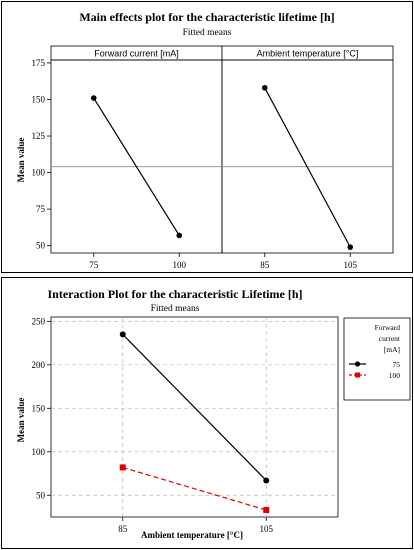 This screenshot has width=414, height=550. Describe the element at coordinates (395, 375) in the screenshot. I see `legend-label-100: 100` at that location.